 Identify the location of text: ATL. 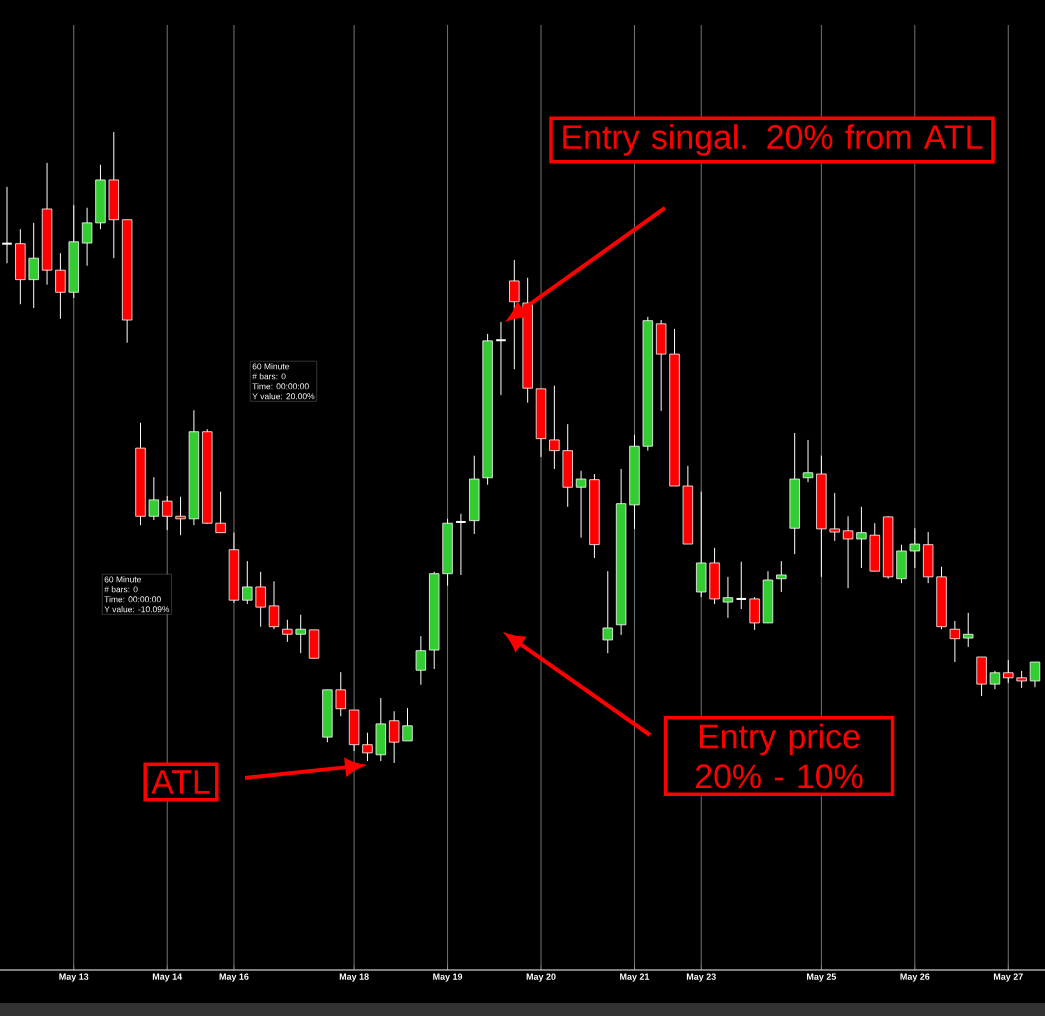
(180, 782).